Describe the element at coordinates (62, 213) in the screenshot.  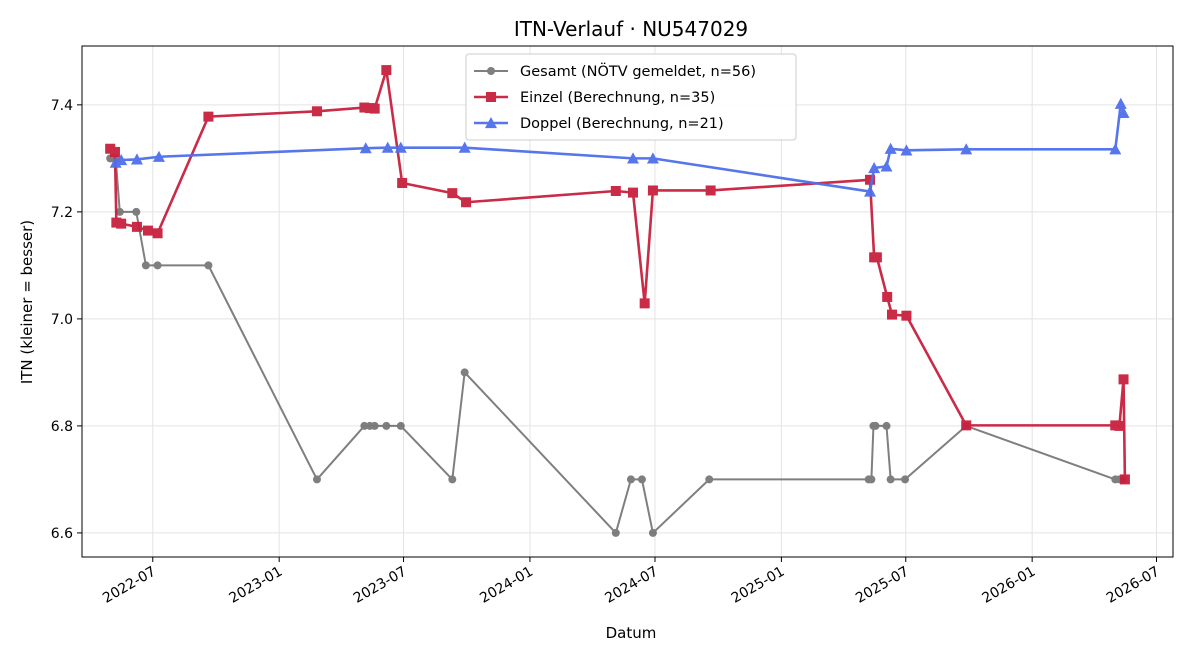
I see `y-tick-label: 7.2` at that location.